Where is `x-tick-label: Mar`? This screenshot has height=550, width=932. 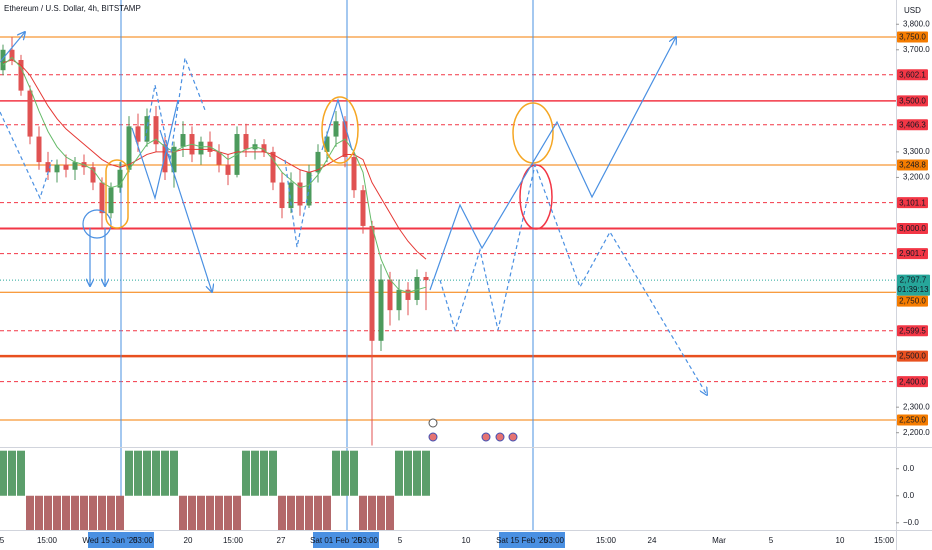
x-tick-label: Mar is located at coordinates (719, 540).